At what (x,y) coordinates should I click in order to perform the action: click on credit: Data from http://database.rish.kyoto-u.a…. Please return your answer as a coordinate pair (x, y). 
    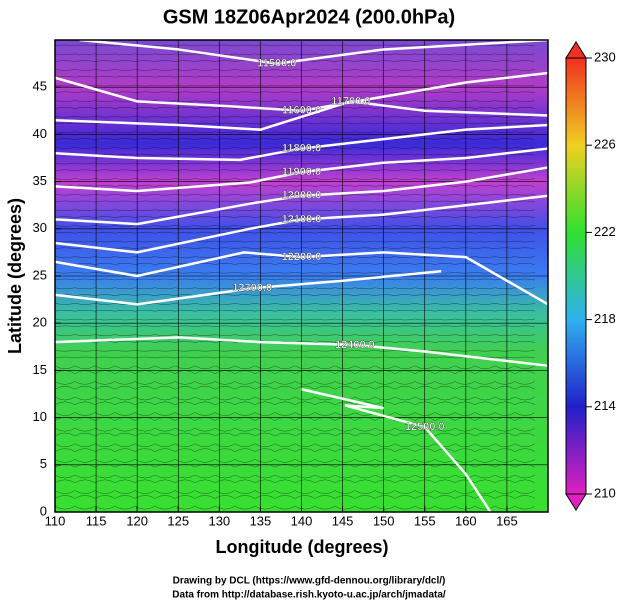
    Looking at the image, I should click on (309, 595).